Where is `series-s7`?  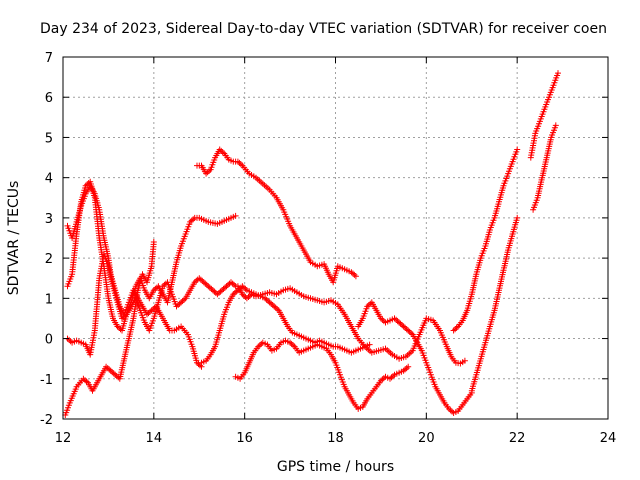
series-s7 is located at coordinates (285, 324).